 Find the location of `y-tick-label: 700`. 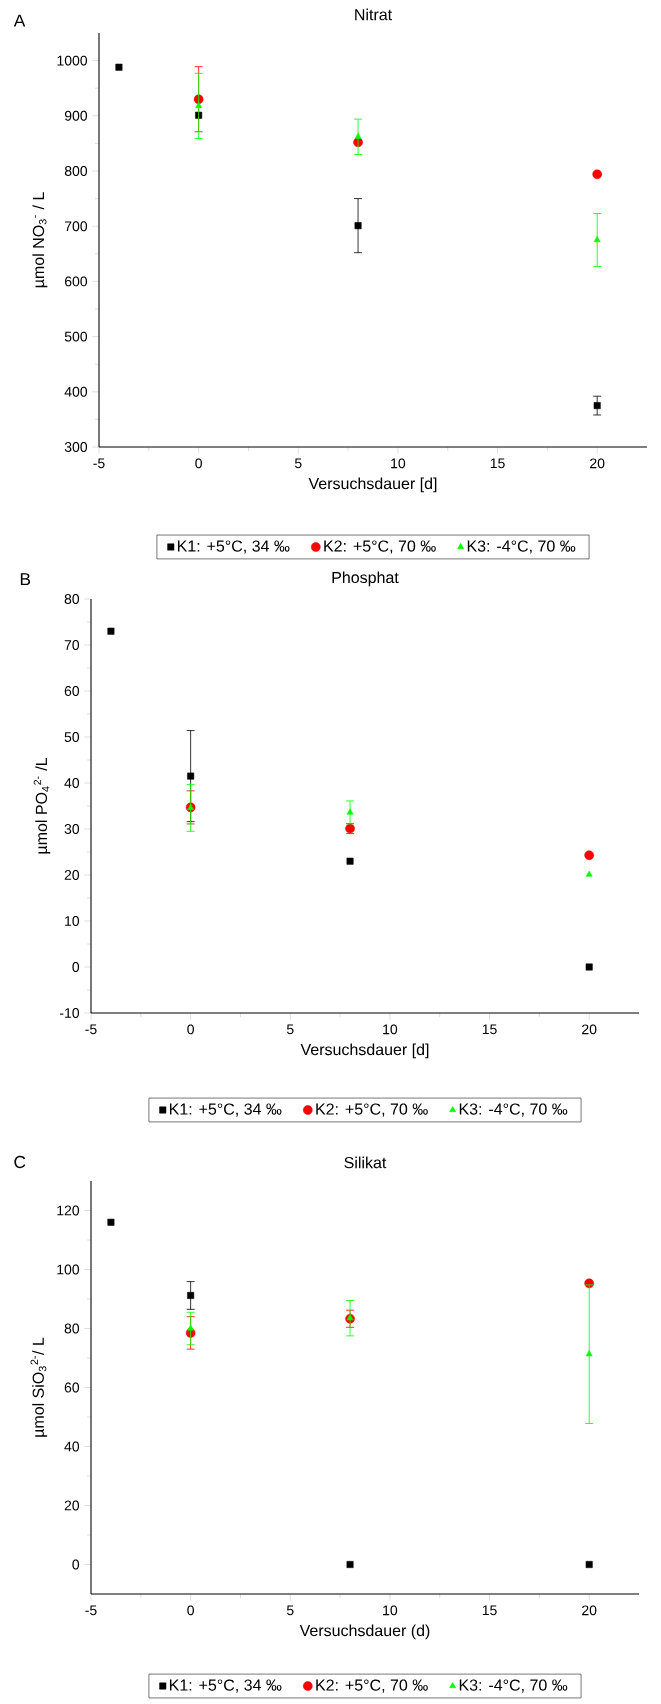

y-tick-label: 700 is located at coordinates (76, 226).